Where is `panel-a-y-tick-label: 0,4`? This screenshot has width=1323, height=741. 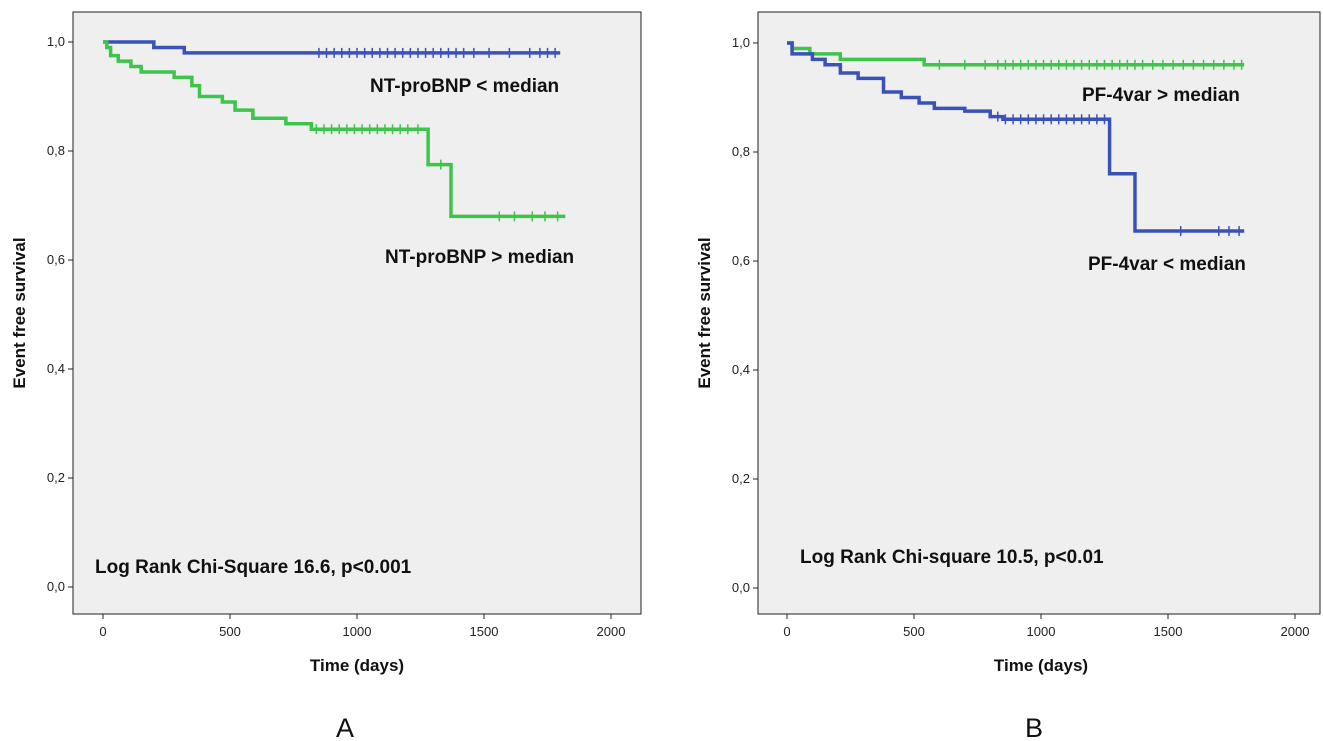 panel-a-y-tick-label: 0,4 is located at coordinates (56, 368).